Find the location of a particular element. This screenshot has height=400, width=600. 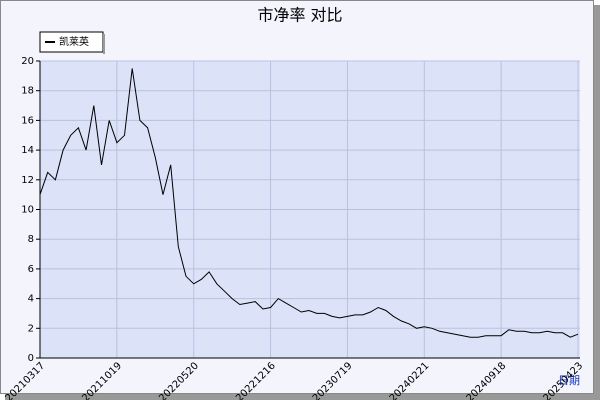

y-tick-label: 10 is located at coordinates (27, 210).